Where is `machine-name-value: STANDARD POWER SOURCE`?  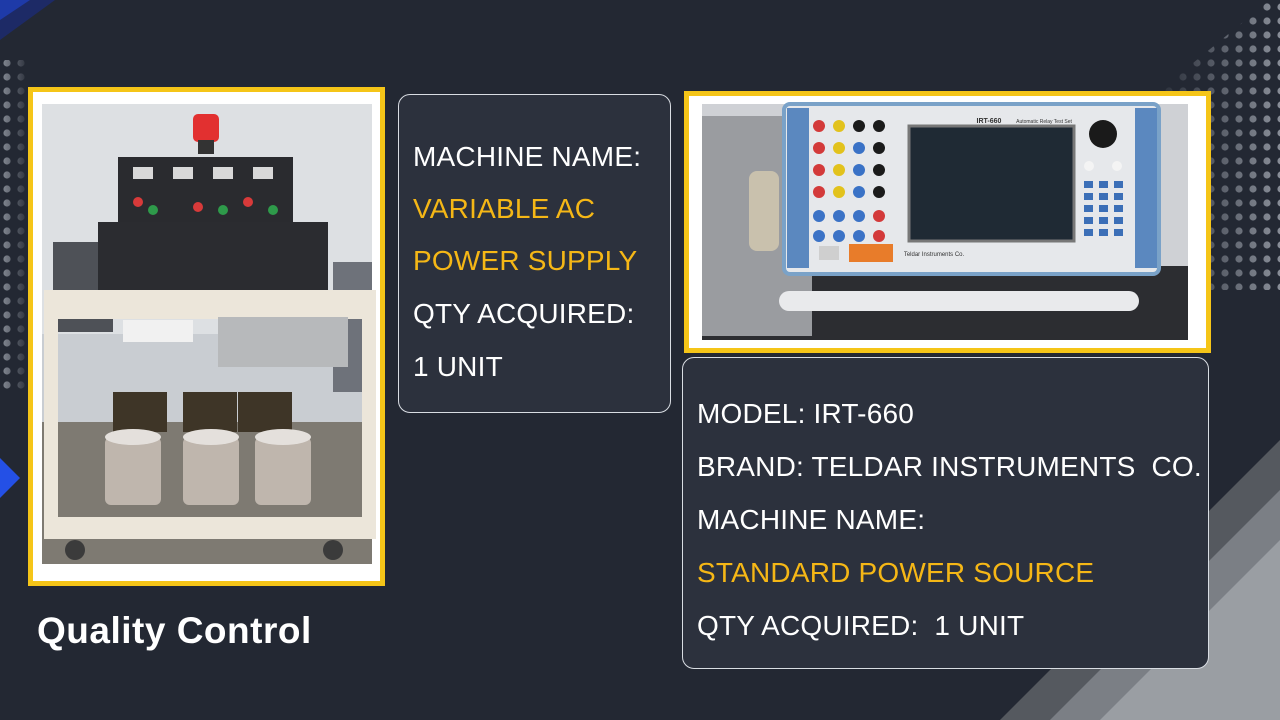 machine-name-value: STANDARD POWER SOURCE is located at coordinates (896, 572).